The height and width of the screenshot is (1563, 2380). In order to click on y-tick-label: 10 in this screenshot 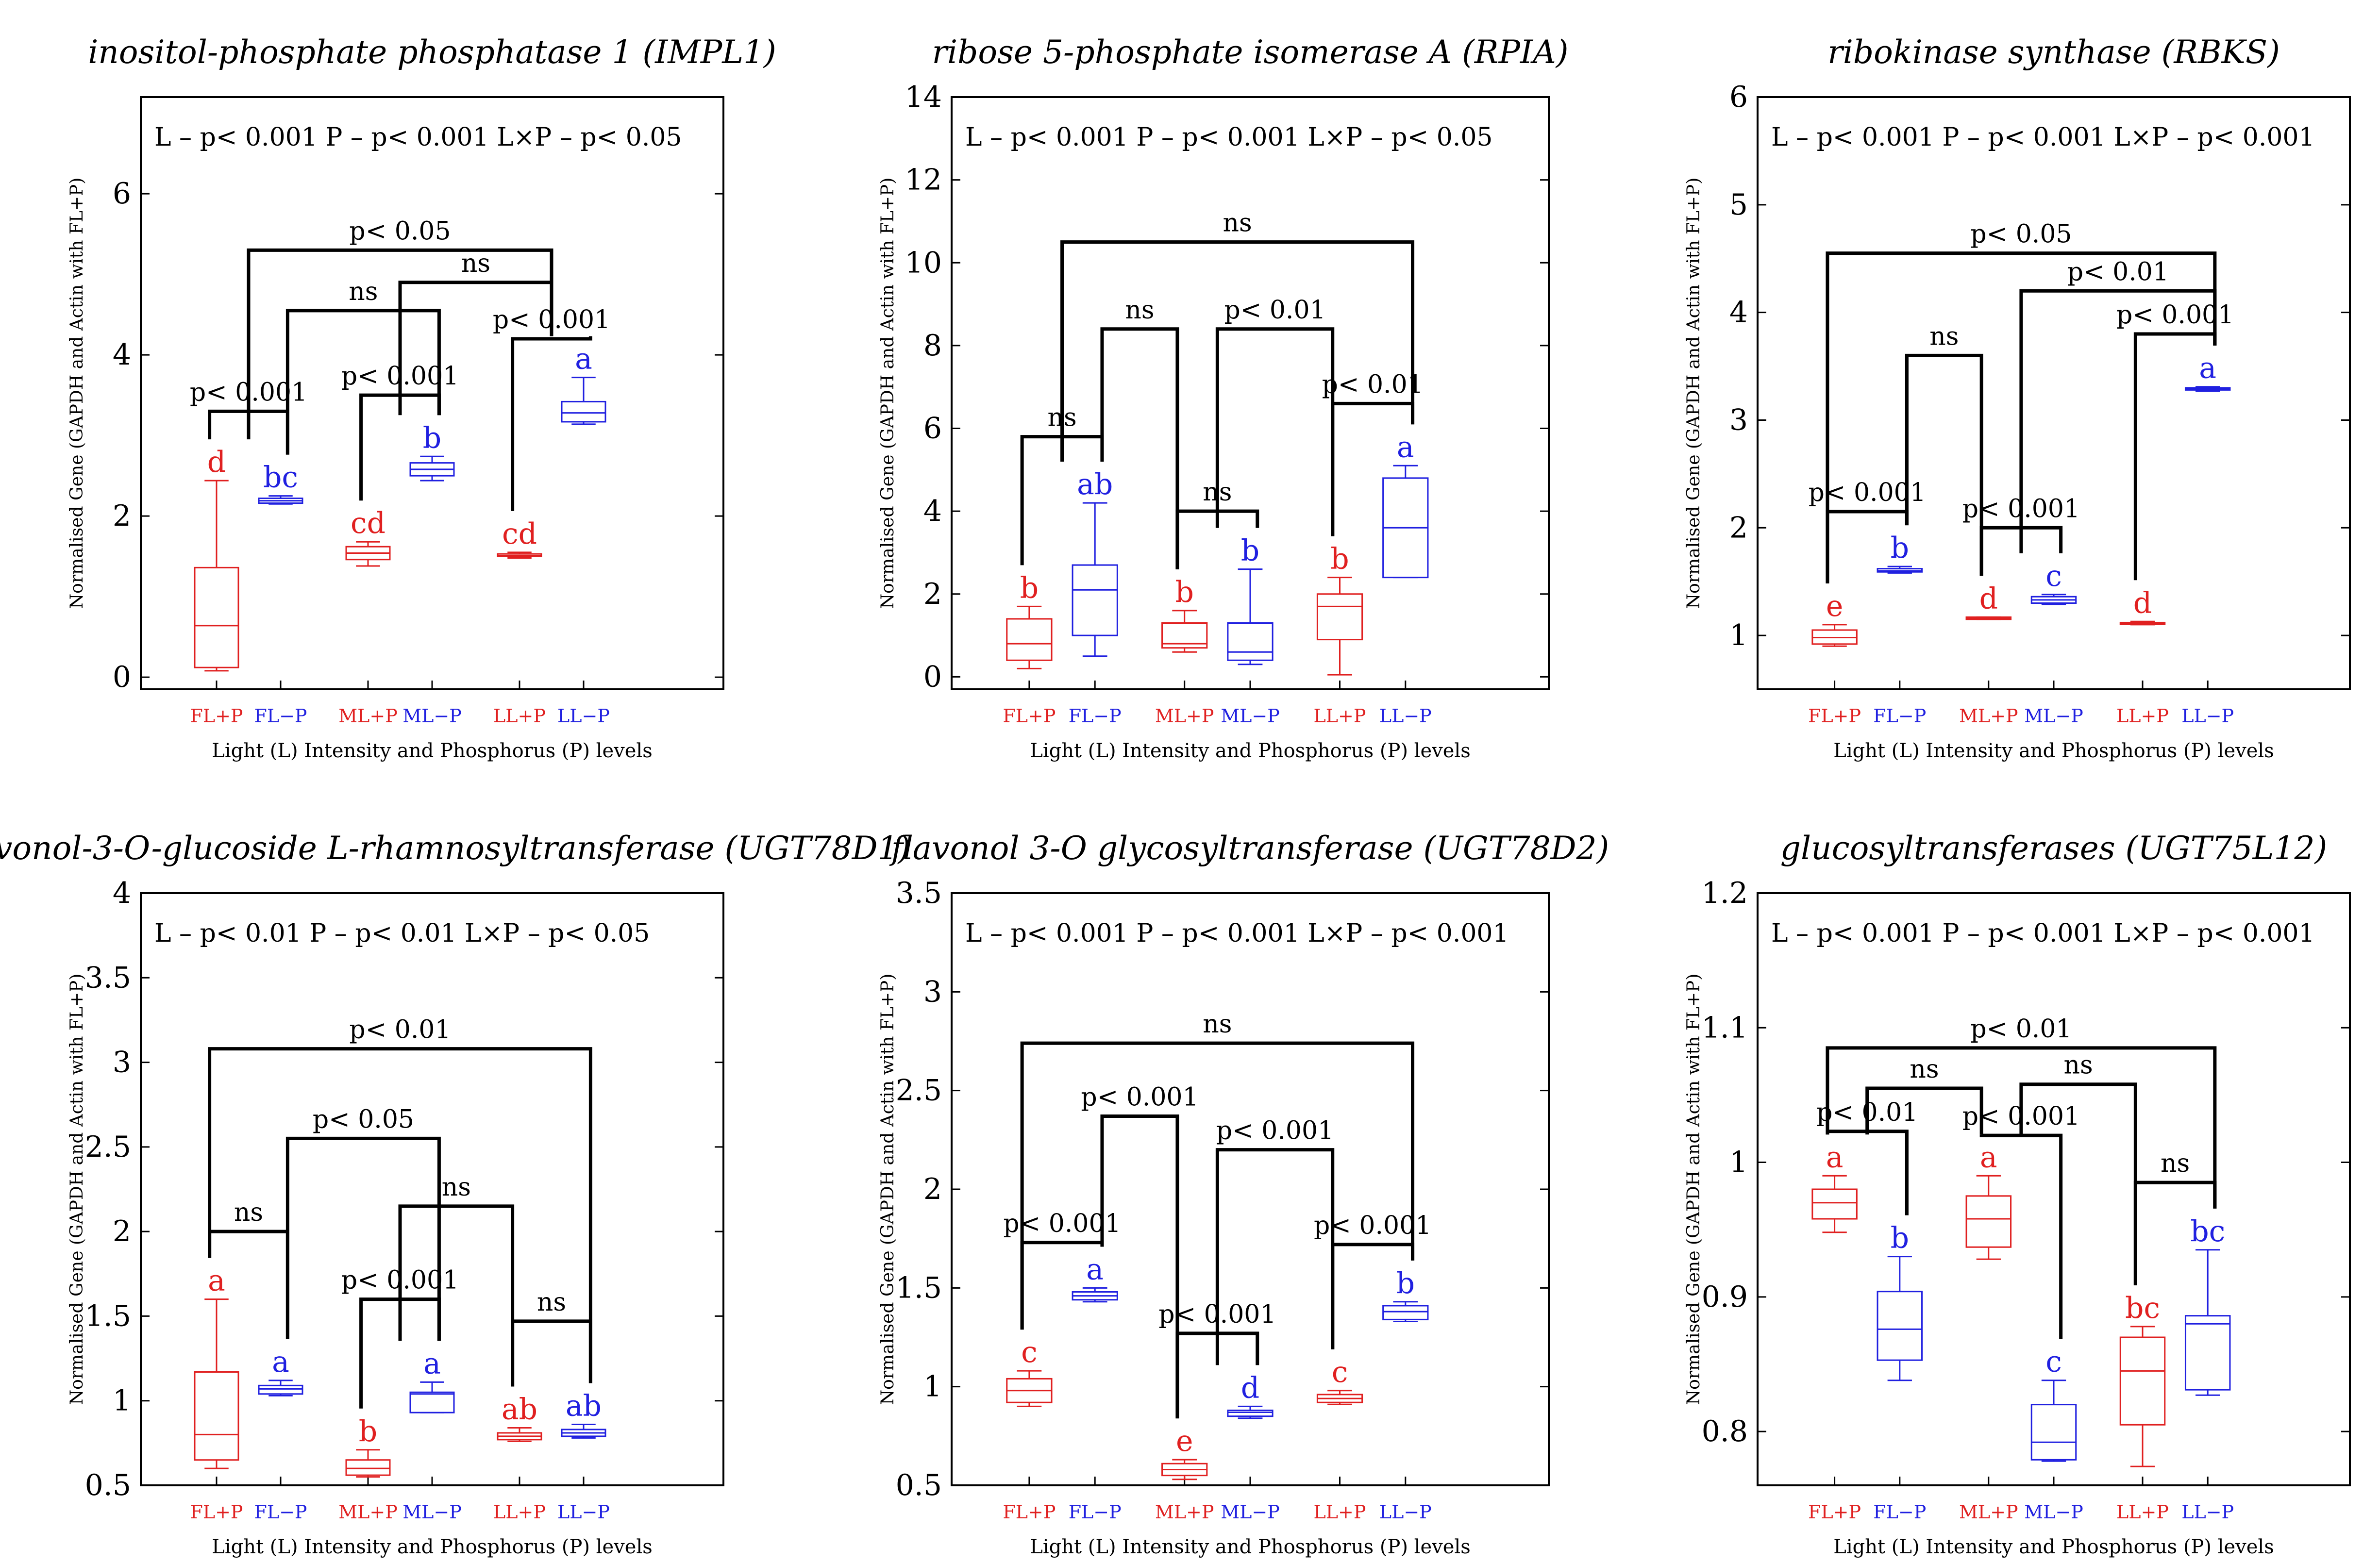, I will do `click(923, 263)`.